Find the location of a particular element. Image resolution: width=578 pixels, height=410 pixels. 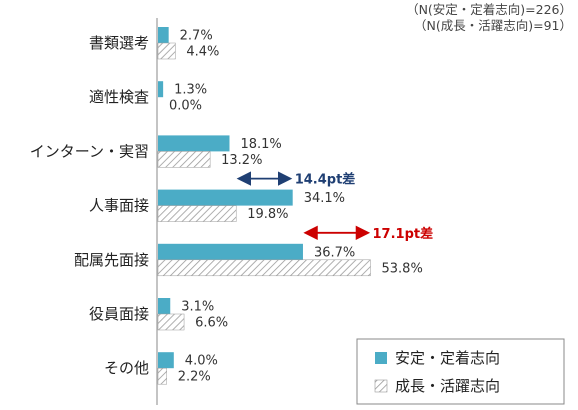

value-label-stable: 3.1% is located at coordinates (197, 307).